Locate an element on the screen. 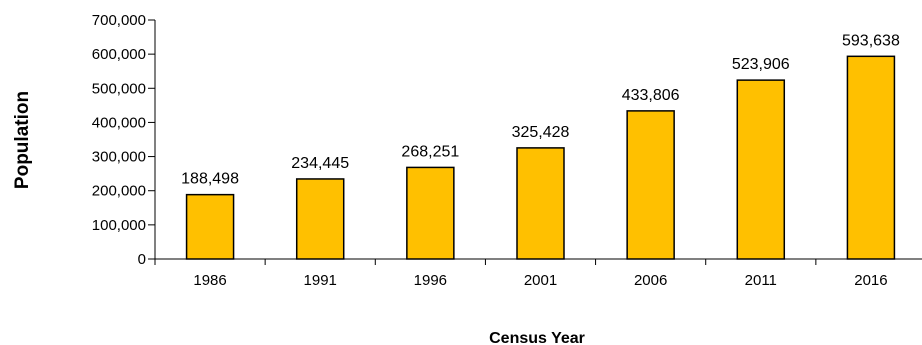  y-tick-label: 600,000 is located at coordinates (119, 54).